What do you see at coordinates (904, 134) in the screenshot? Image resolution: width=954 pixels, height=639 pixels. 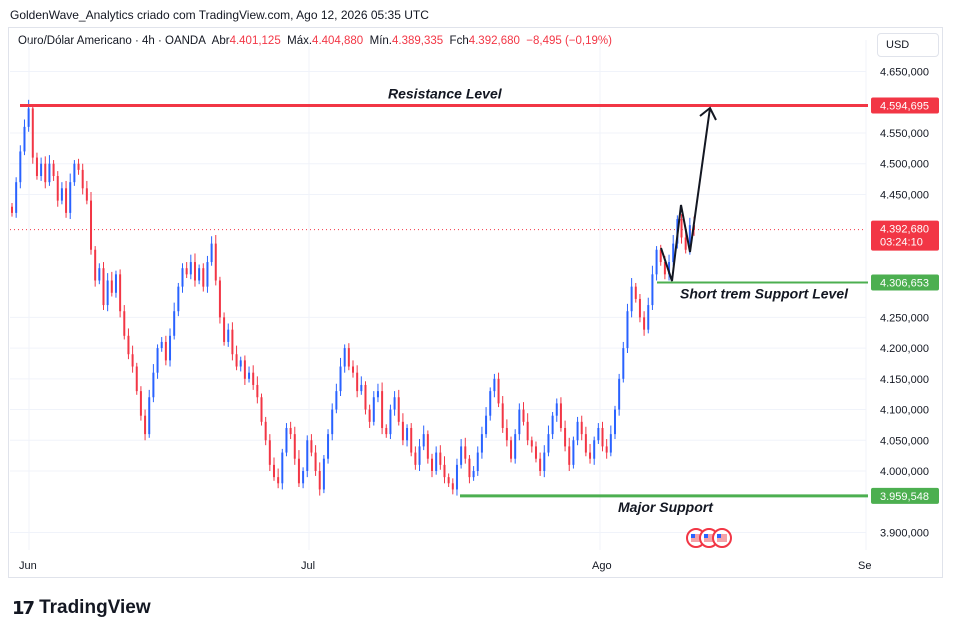 I see `y-tick-label: 4.550,000` at bounding box center [904, 134].